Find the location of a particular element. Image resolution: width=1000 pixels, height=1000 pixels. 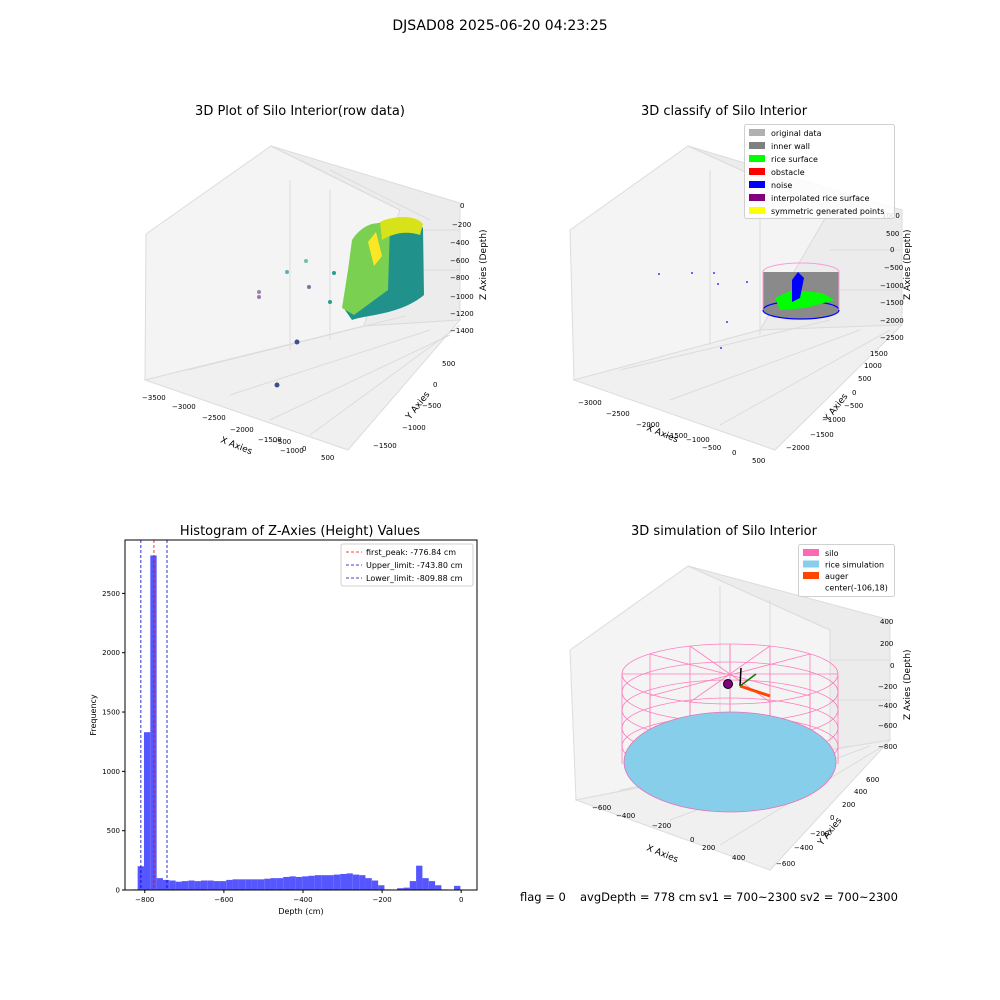

panel4-legend: silo rice simulation auger center(-106,18) is located at coordinates (846, 570).